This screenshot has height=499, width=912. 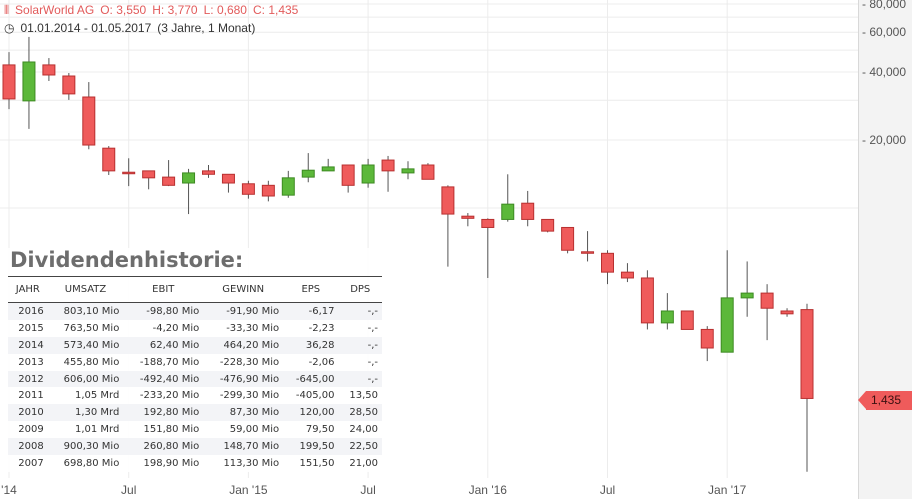 I want to click on table-cell: 2015, so click(x=31, y=328).